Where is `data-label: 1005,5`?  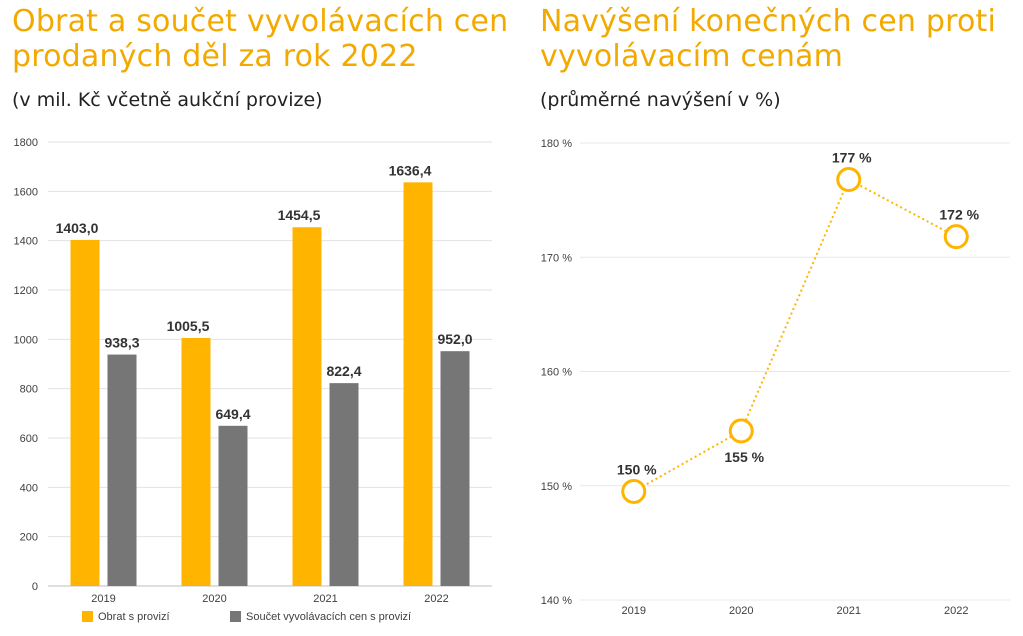 data-label: 1005,5 is located at coordinates (188, 326).